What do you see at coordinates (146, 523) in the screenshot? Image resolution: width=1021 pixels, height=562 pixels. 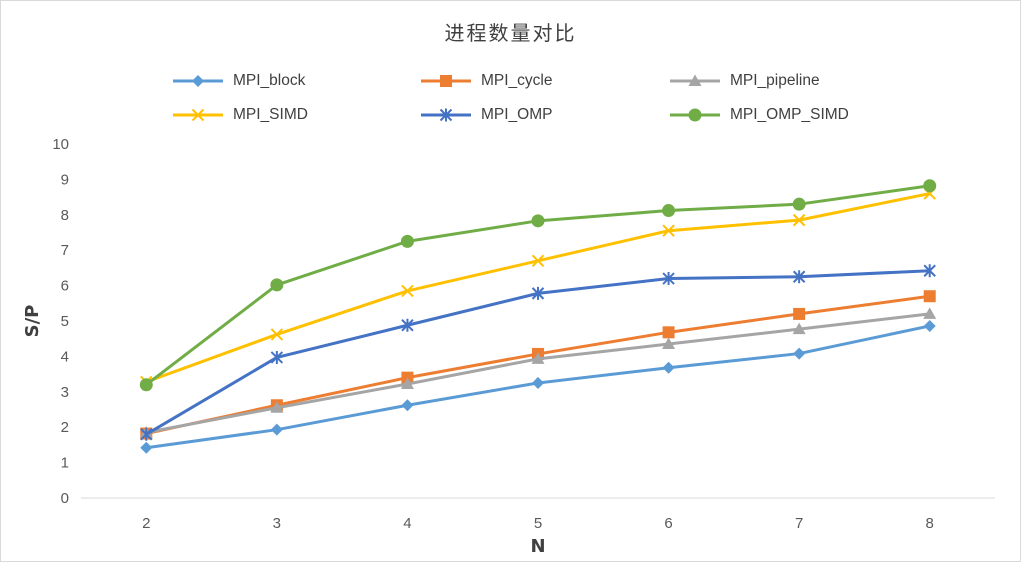 I see `x-tick-label: 2` at bounding box center [146, 523].